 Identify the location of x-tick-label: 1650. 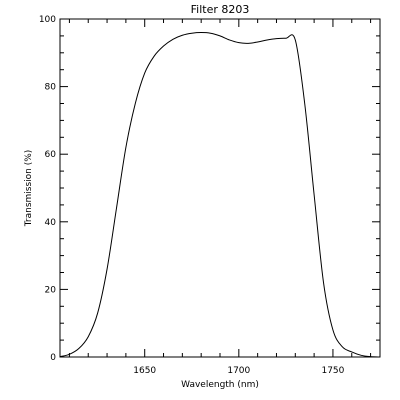
(144, 371).